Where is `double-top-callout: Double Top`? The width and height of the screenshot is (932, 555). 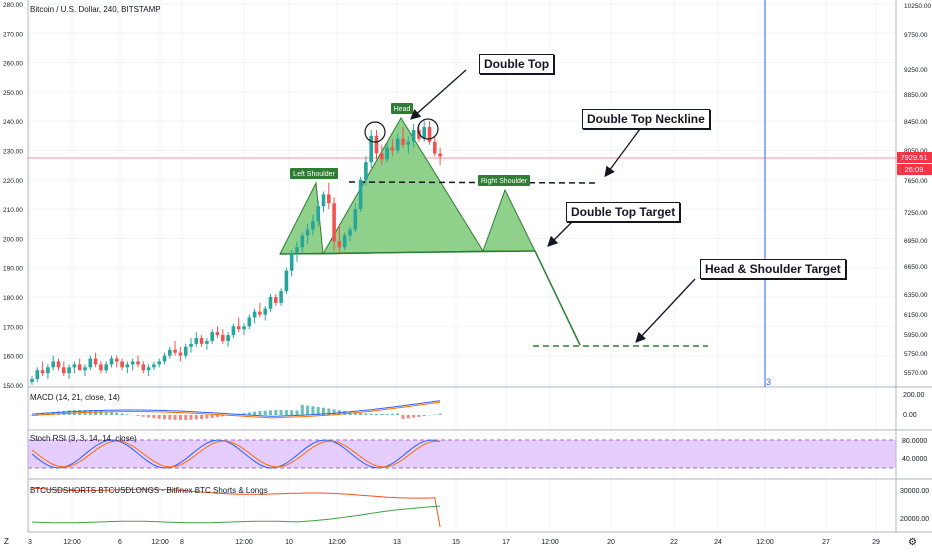
double-top-callout: Double Top is located at coordinates (516, 64).